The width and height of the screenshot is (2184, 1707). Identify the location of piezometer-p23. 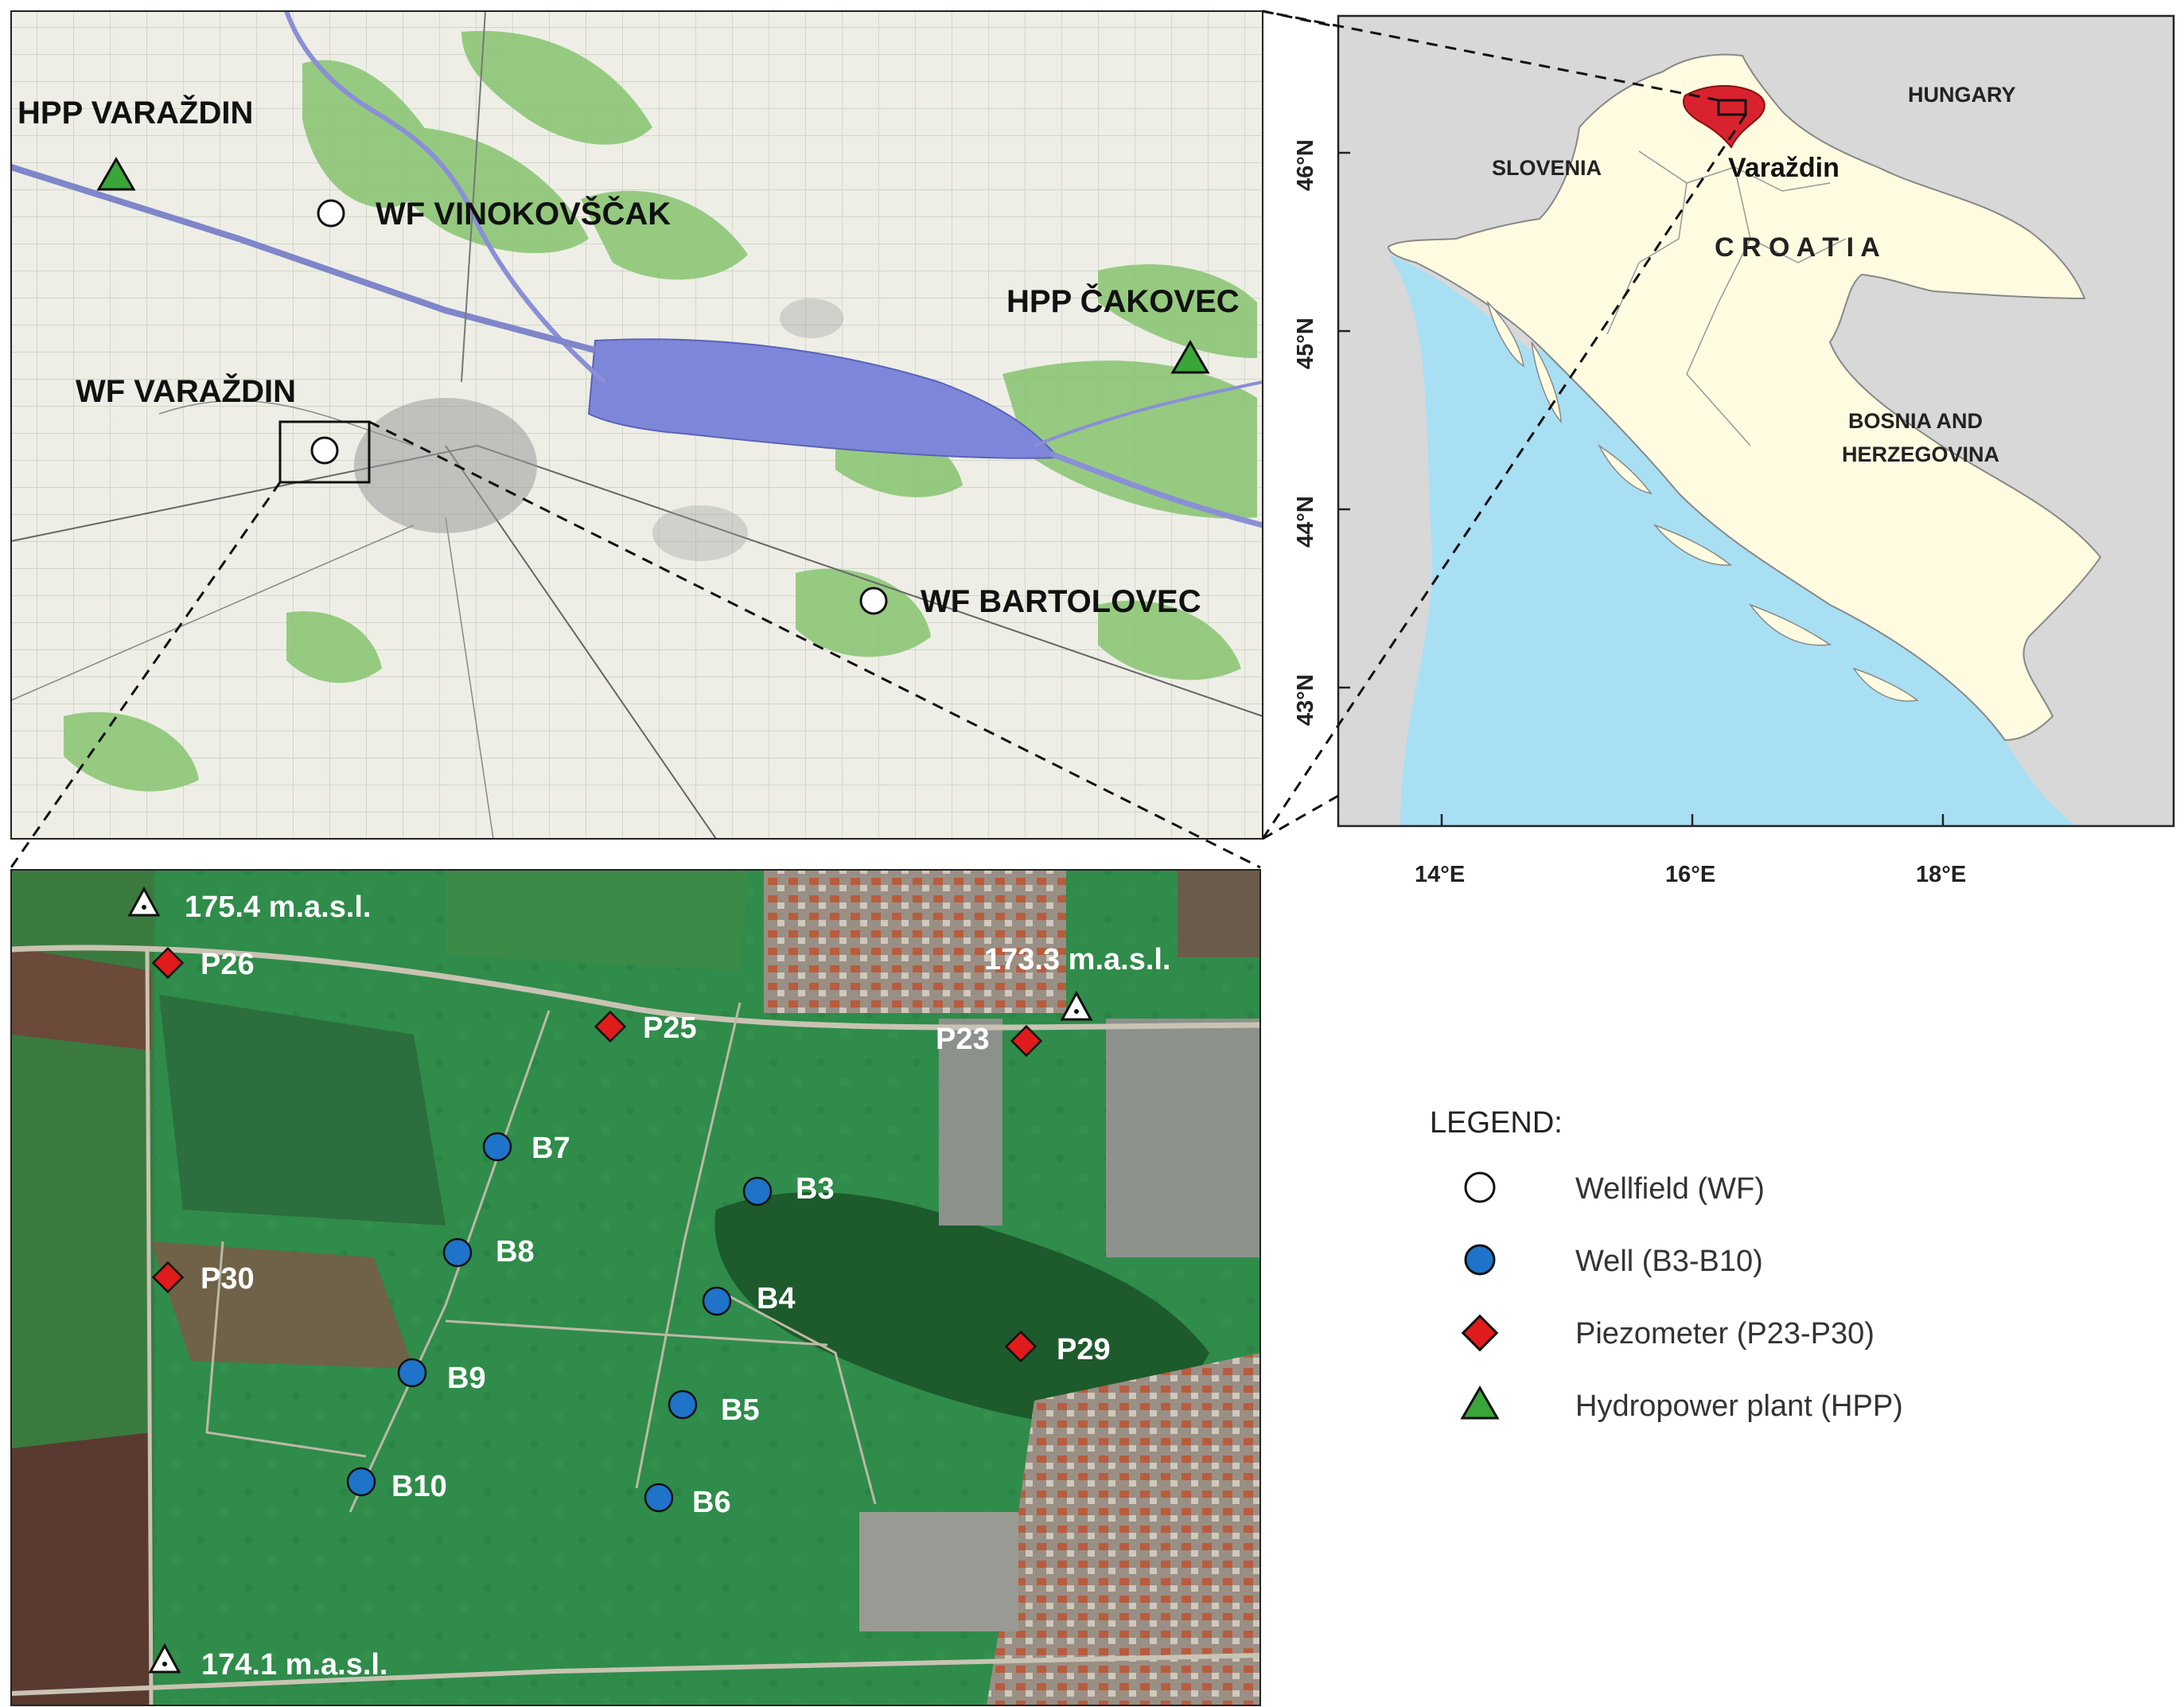
(1026, 1041).